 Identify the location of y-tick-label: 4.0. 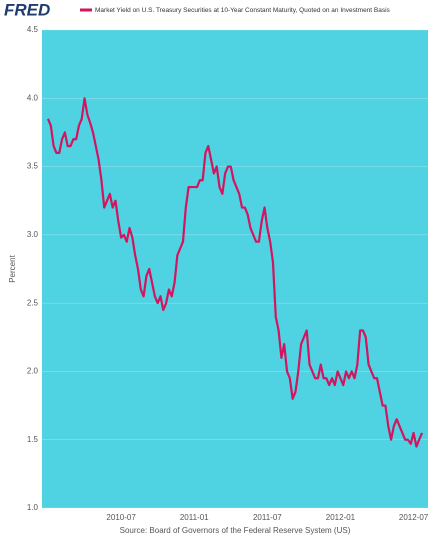
(33, 97).